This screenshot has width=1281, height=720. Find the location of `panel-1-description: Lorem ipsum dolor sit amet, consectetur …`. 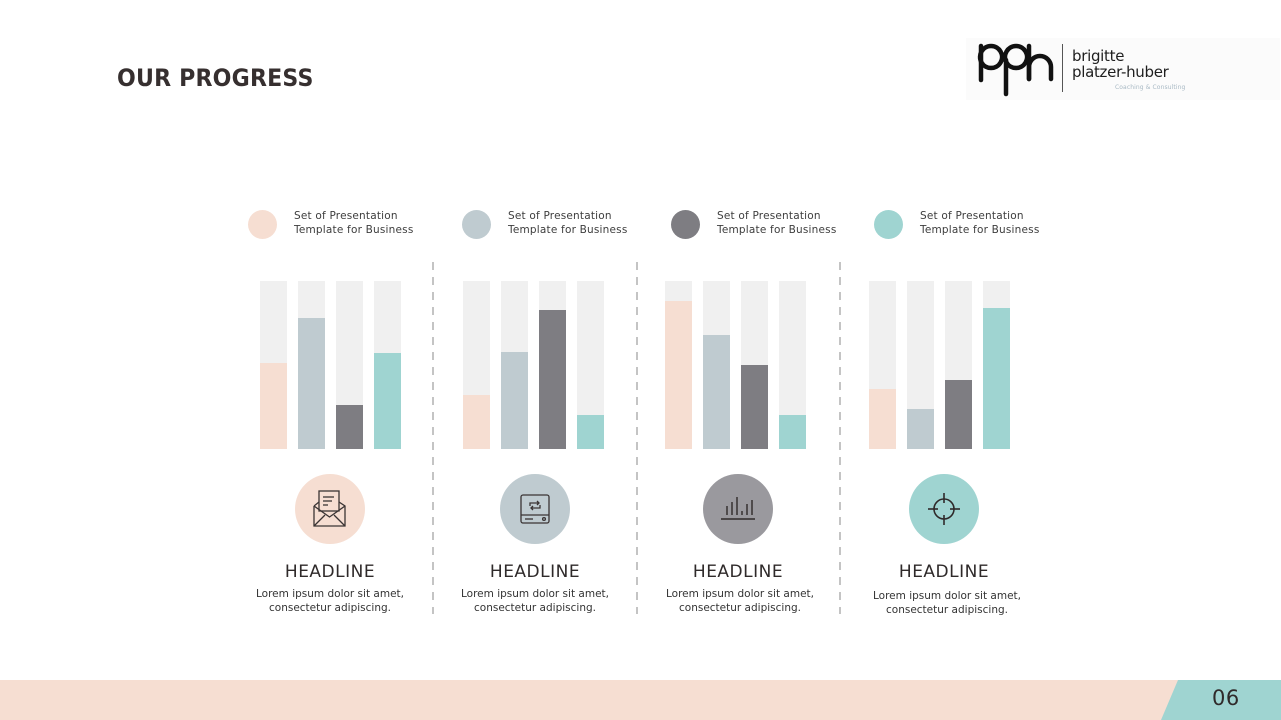

panel-1-description: Lorem ipsum dolor sit amet, consectetur … is located at coordinates (330, 601).